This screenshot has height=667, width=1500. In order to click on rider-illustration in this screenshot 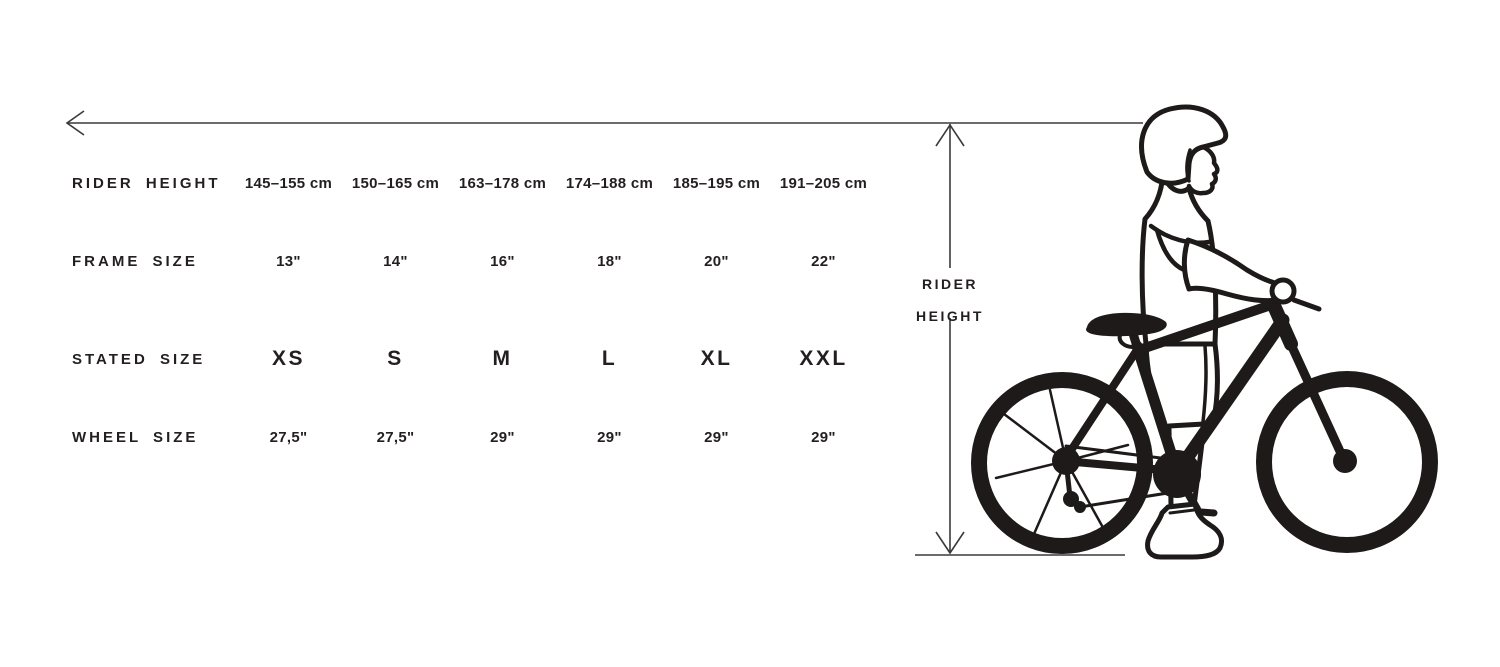, I will do `click(1184, 308)`.